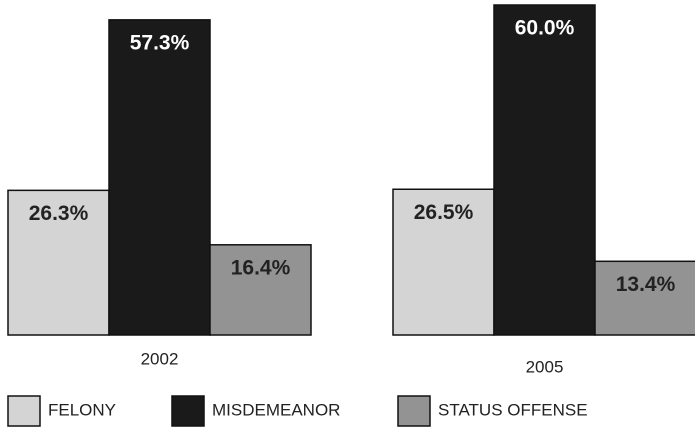  Describe the element at coordinates (160, 42) in the screenshot. I see `value-label: 57.3%` at that location.